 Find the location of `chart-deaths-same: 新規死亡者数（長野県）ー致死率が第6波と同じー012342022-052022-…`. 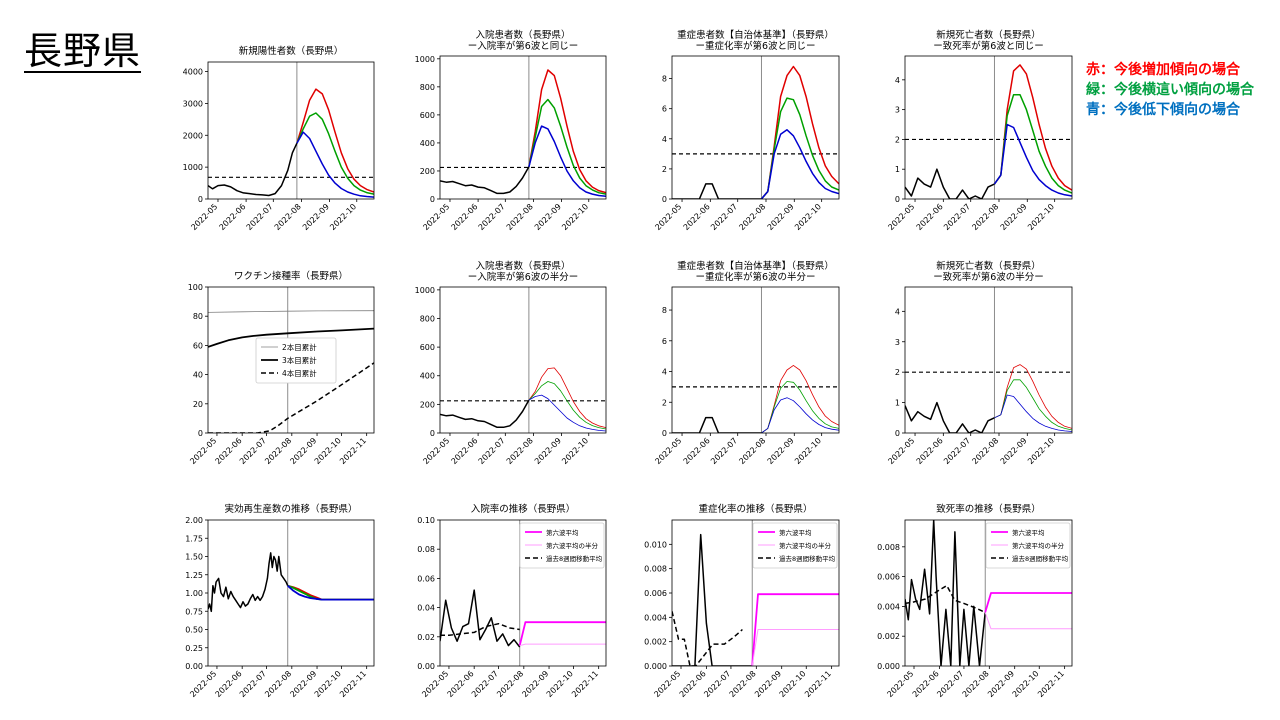

chart-deaths-same: 新規死亡者数（長野県）ー致死率が第6波と同じー012342022-052022-… is located at coordinates (979, 130).